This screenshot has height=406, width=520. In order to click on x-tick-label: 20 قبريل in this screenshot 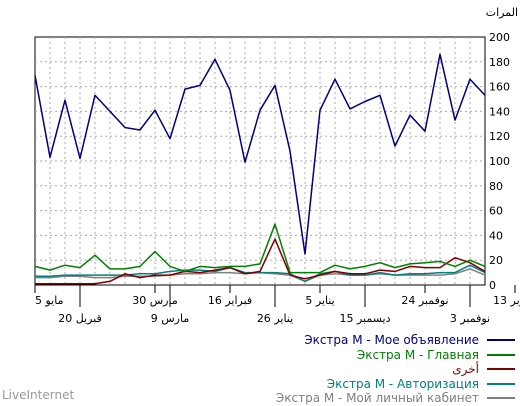, I will do `click(80, 318)`.